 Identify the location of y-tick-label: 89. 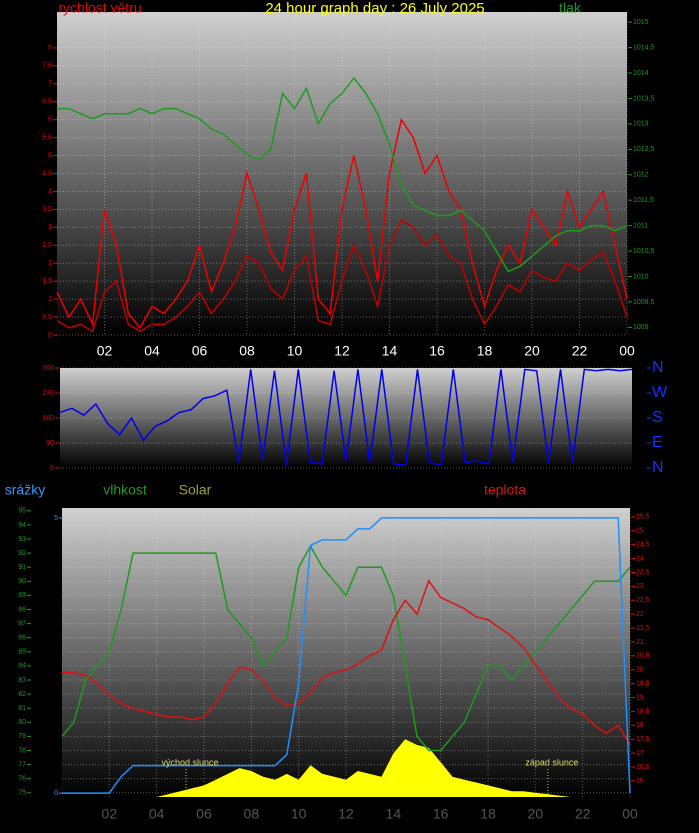
(22, 595).